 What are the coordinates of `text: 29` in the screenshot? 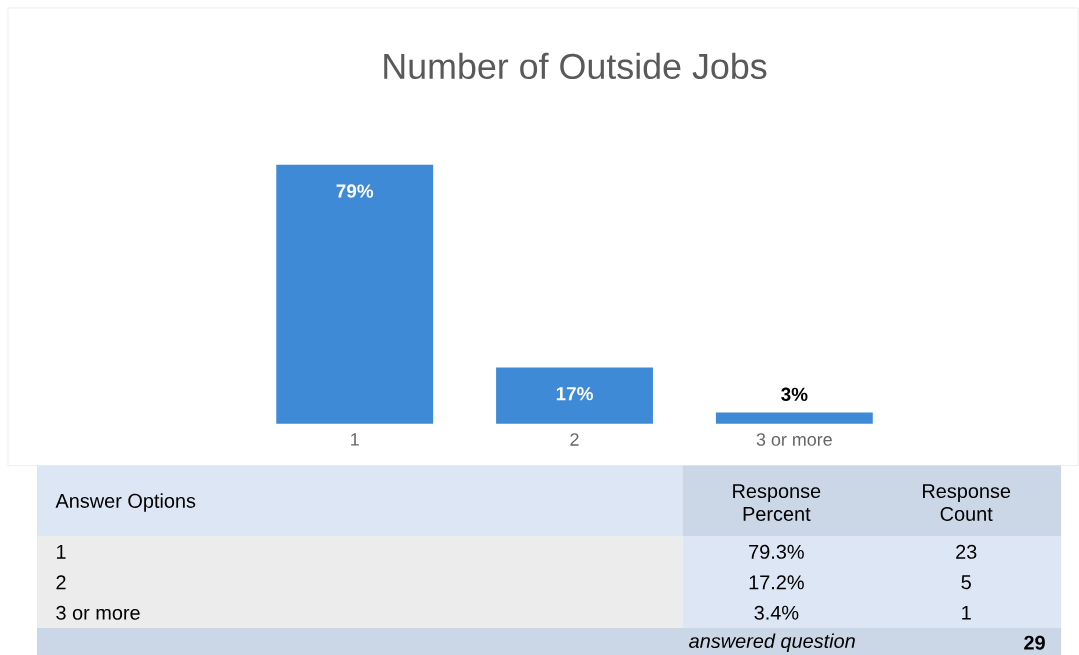 It's located at (1034, 642).